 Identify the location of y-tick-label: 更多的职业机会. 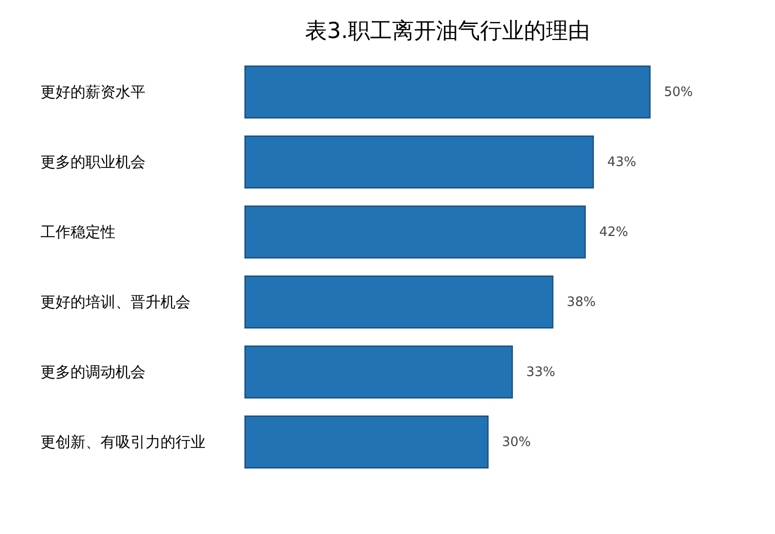
(93, 162).